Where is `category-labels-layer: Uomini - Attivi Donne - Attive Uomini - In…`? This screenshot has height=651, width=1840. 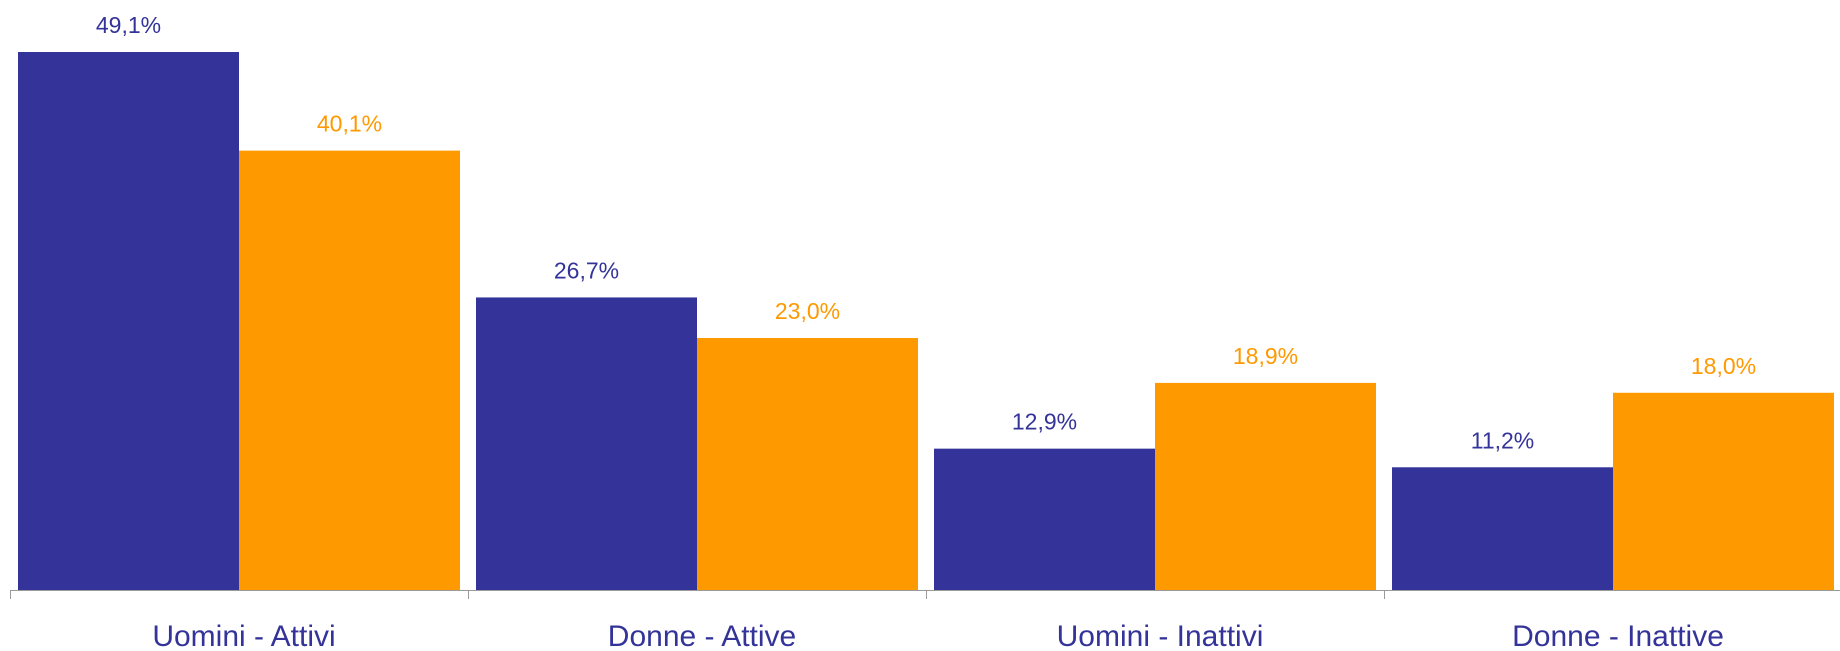 category-labels-layer: Uomini - Attivi Donne - Attive Uomini - In… is located at coordinates (938, 635).